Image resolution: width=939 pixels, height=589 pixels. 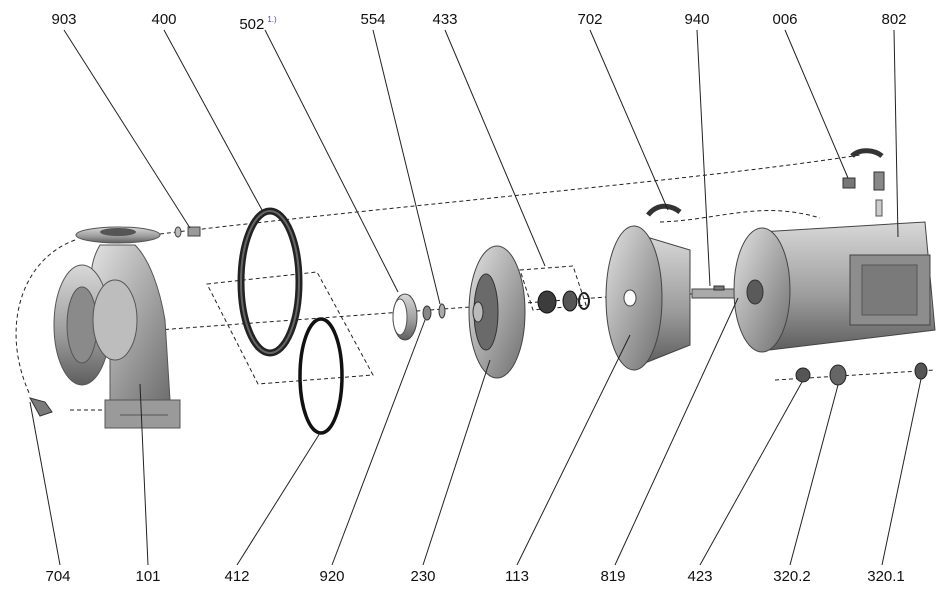 I want to click on label-101: 101, so click(x=148, y=576).